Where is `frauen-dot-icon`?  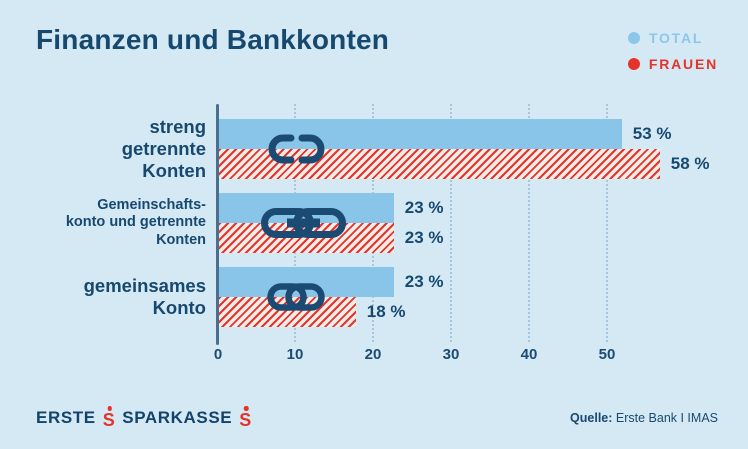 frauen-dot-icon is located at coordinates (633, 64).